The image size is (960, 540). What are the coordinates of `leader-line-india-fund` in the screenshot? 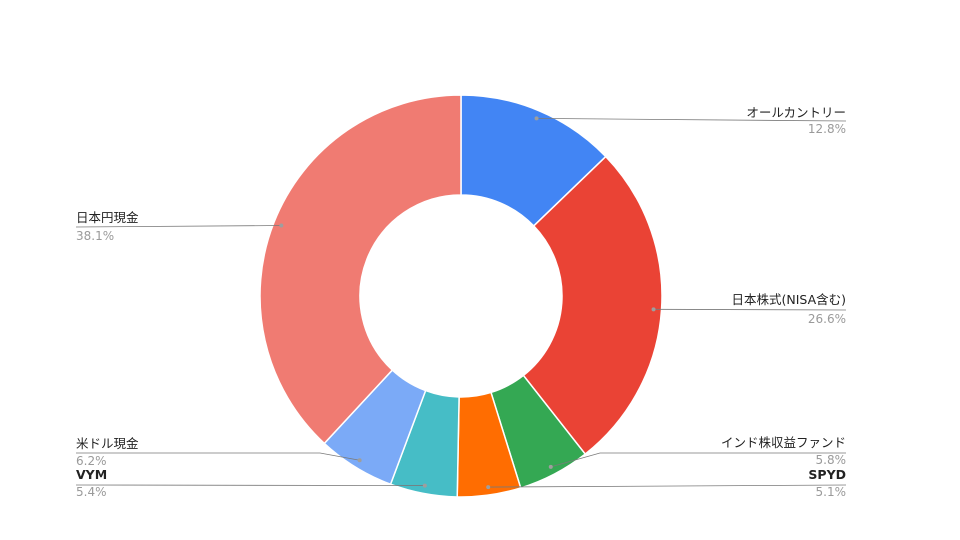 It's located at (698, 460).